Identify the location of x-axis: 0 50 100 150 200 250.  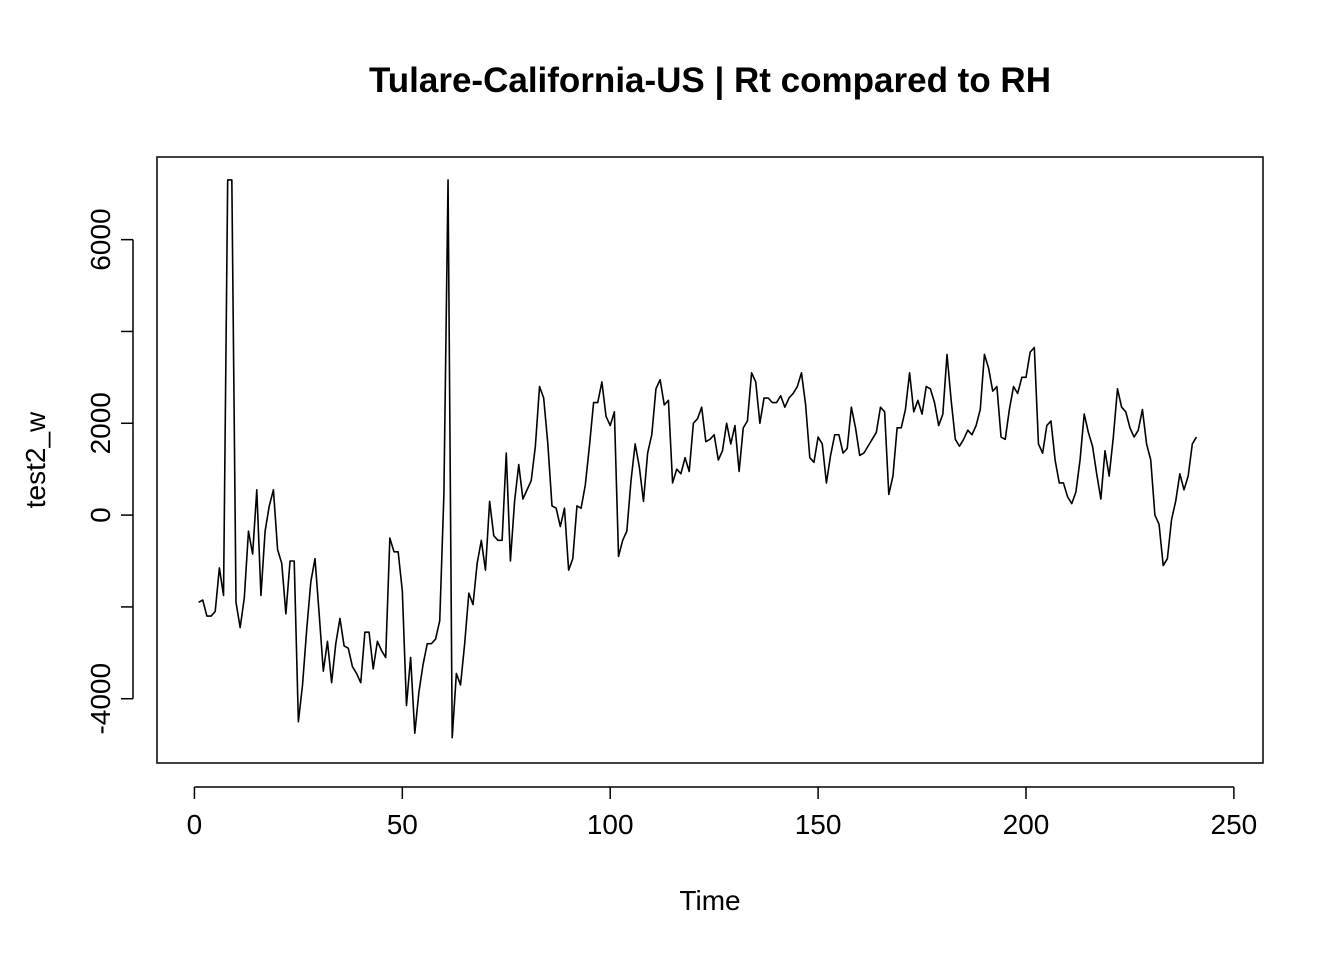
(722, 813).